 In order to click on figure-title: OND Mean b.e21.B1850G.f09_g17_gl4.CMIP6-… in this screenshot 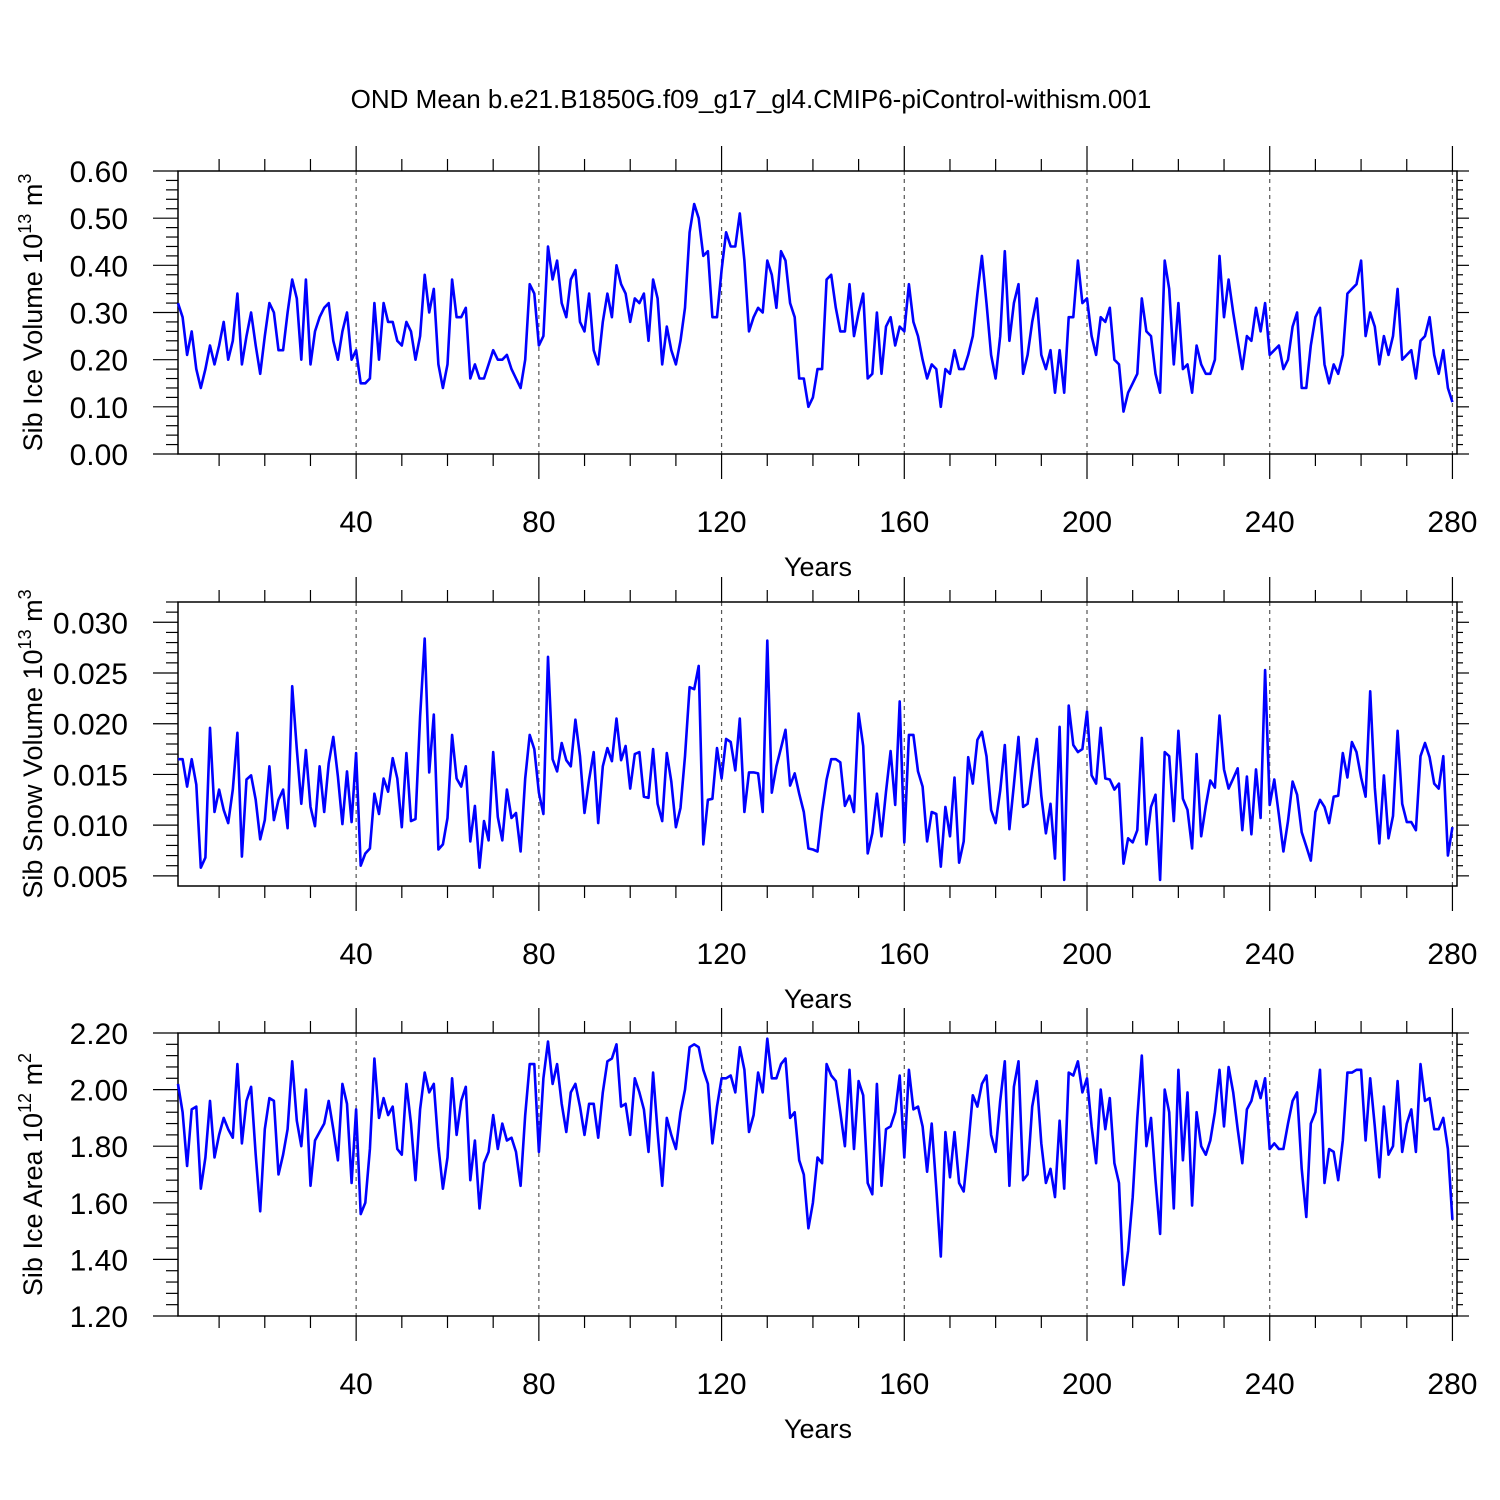, I will do `click(751, 99)`.